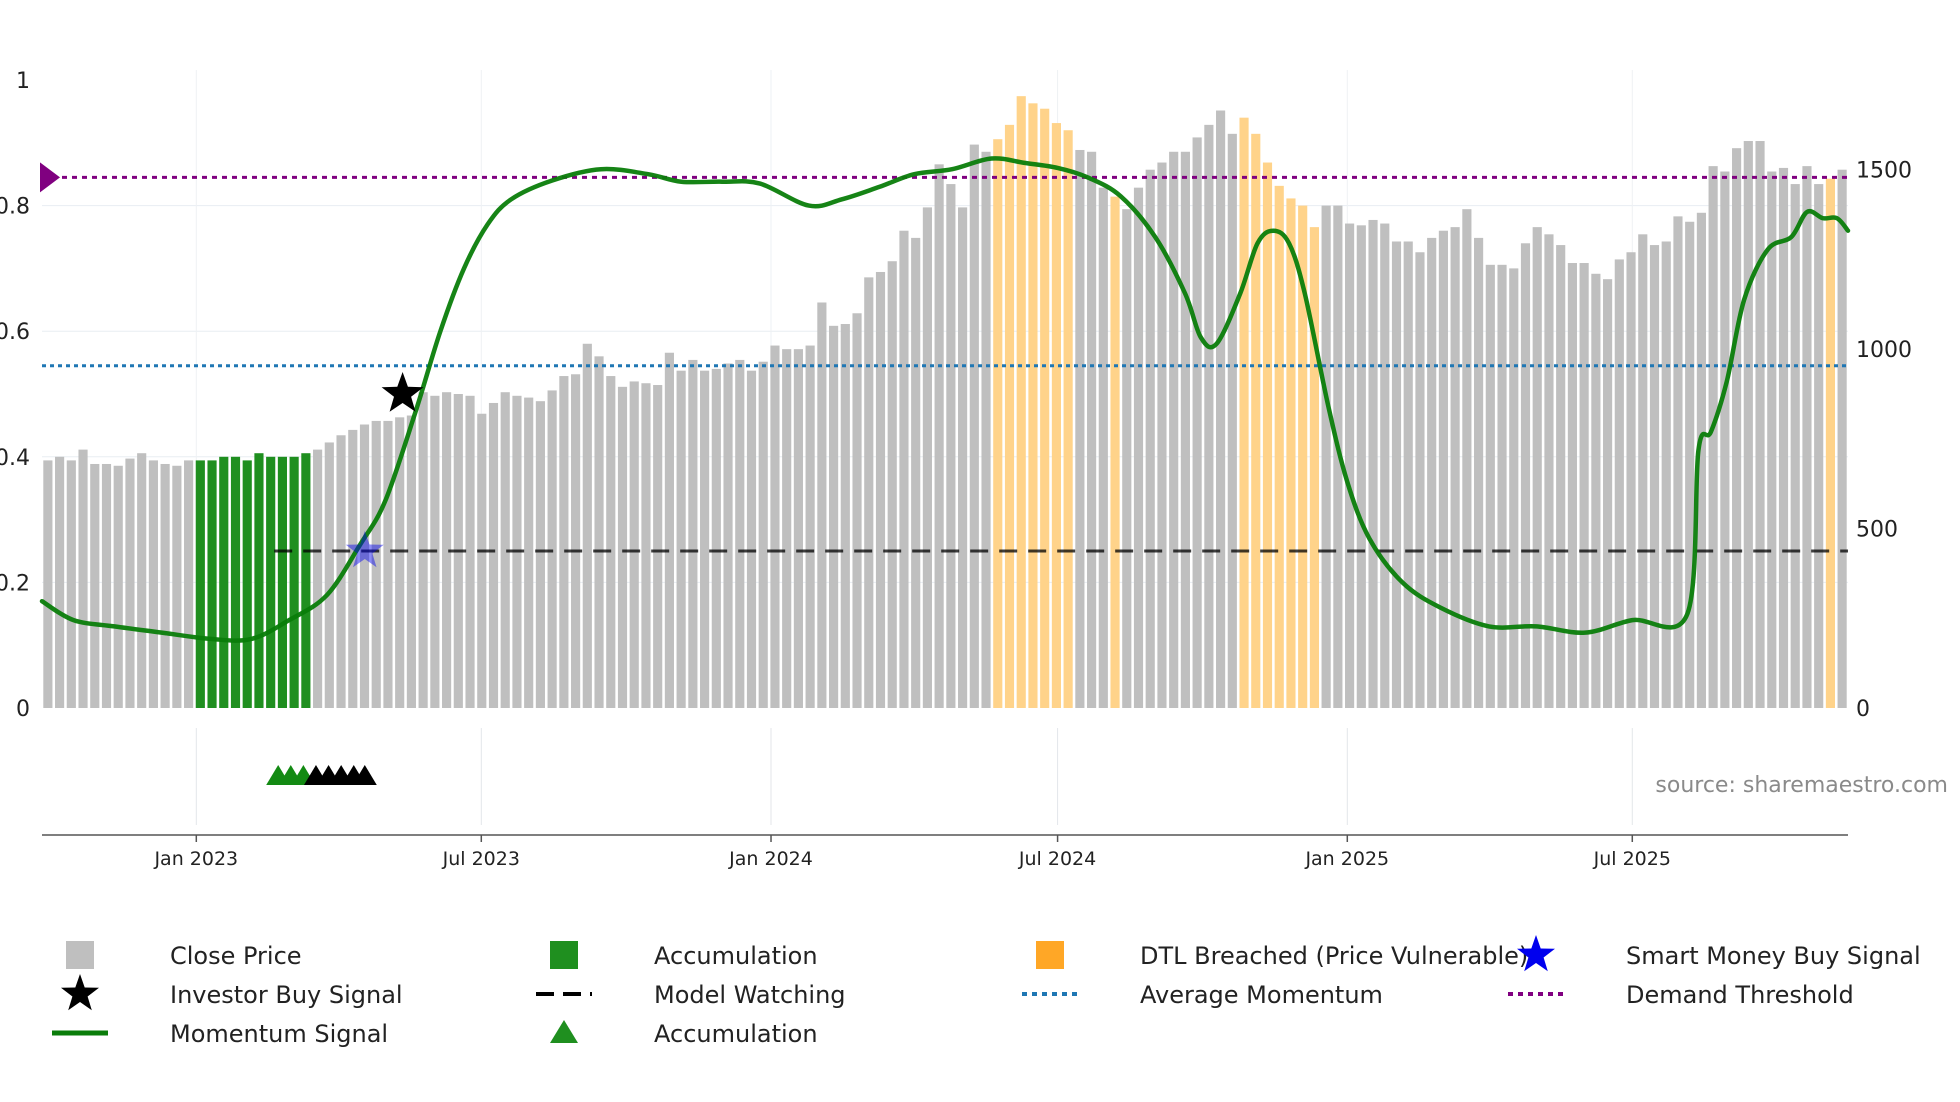 The image size is (1960, 1102). I want to click on x-tick-label: Jul 2024, so click(1057, 859).